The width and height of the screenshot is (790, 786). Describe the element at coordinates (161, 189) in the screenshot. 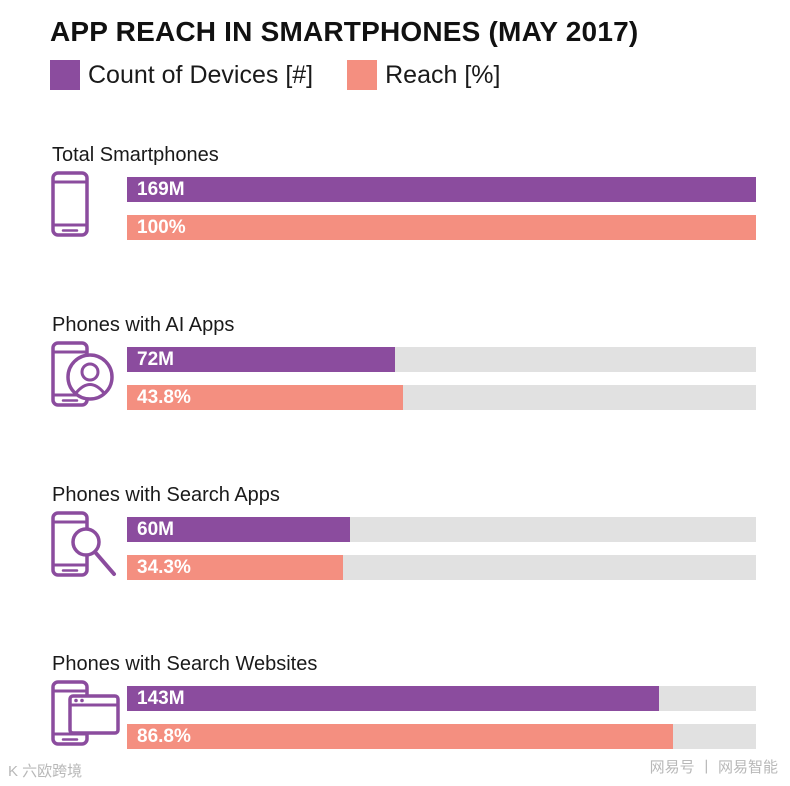

I see `count-value-label: 169M` at that location.